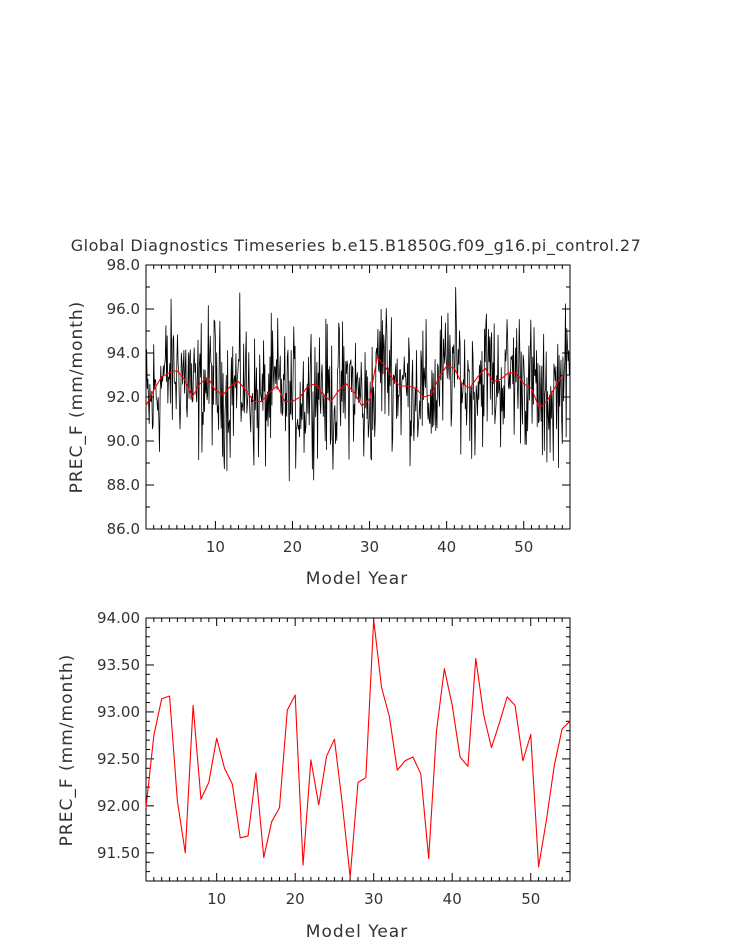  What do you see at coordinates (67, 750) in the screenshot?
I see `bottom-y-axis-label: PREC_F (mm/month)` at bounding box center [67, 750].